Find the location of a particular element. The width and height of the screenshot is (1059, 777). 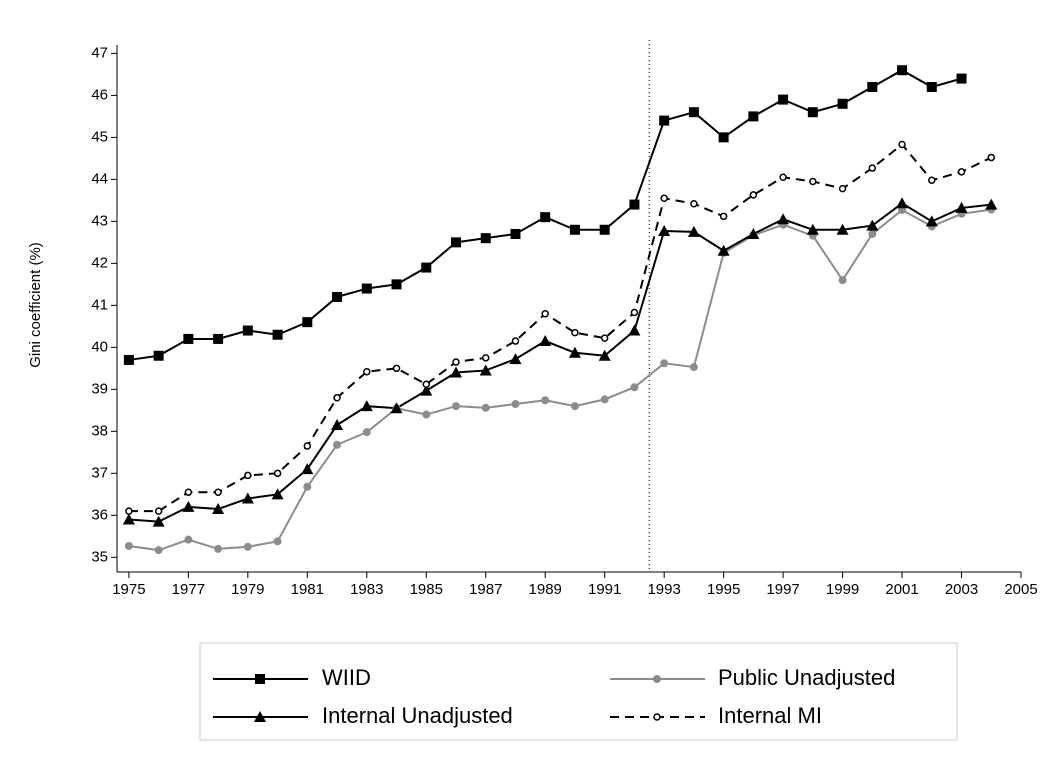

x-tick-label: 2001 is located at coordinates (901, 589).